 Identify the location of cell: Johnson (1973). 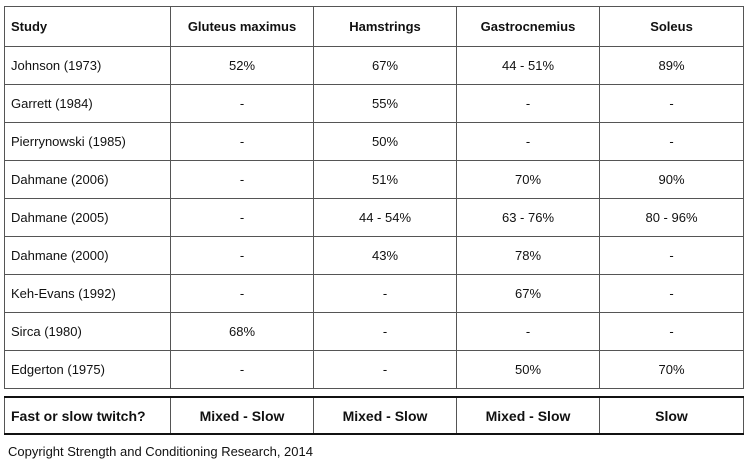
(87, 65).